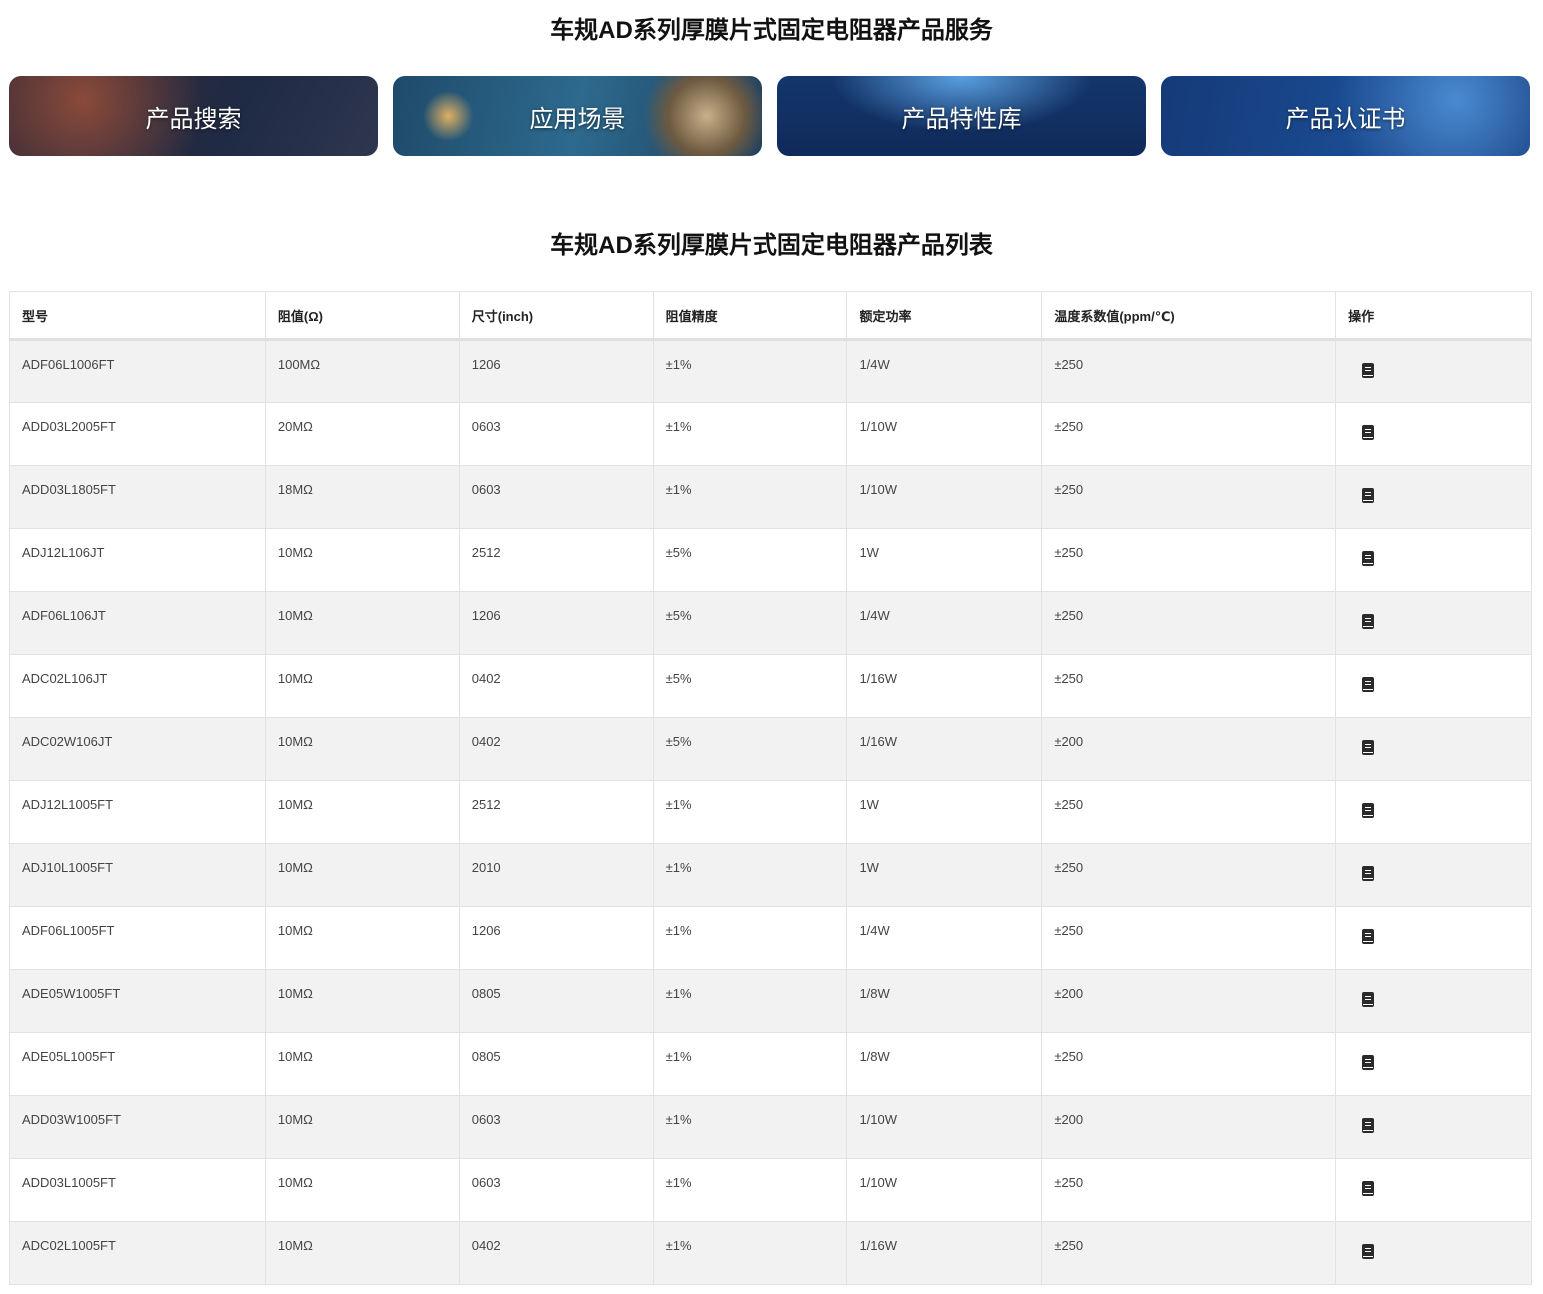  I want to click on table-cell: ADF06L1005FT, so click(137, 938).